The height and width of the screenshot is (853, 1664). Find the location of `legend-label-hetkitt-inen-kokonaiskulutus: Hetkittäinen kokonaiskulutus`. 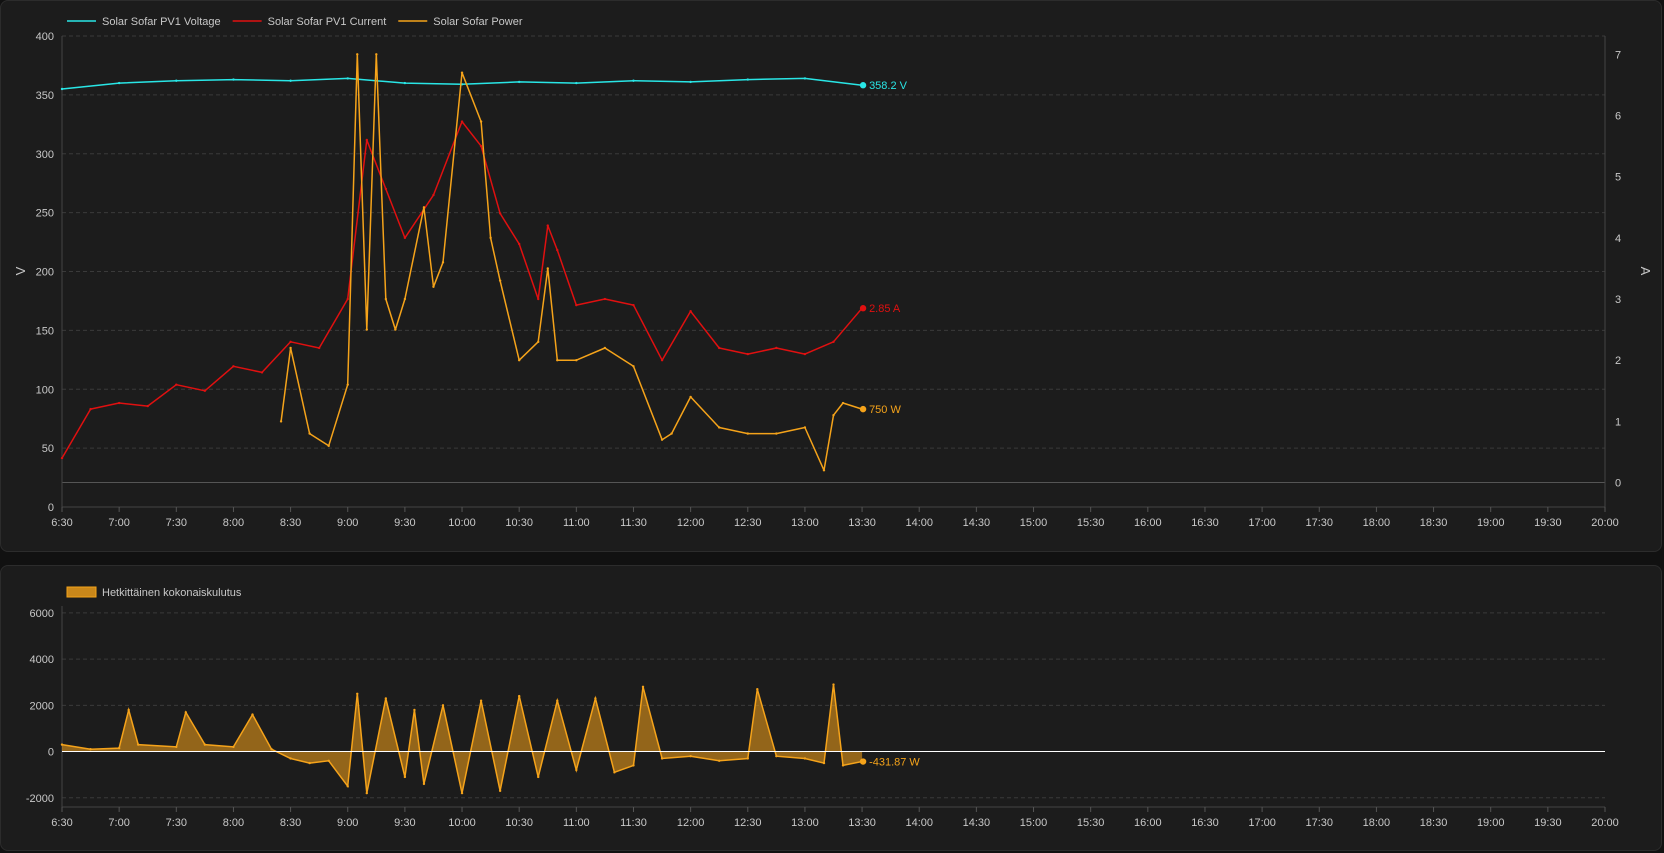

legend-label-hetkitt-inen-kokonaiskulutus: Hetkittäinen kokonaiskulutus is located at coordinates (172, 593).